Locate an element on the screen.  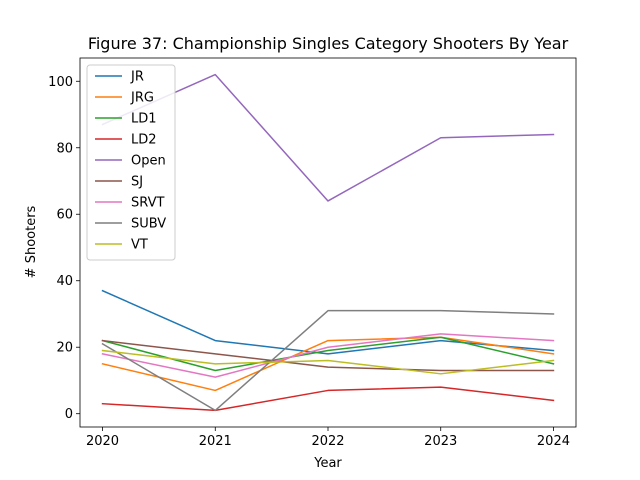
legend-label-vt: VT is located at coordinates (139, 245).